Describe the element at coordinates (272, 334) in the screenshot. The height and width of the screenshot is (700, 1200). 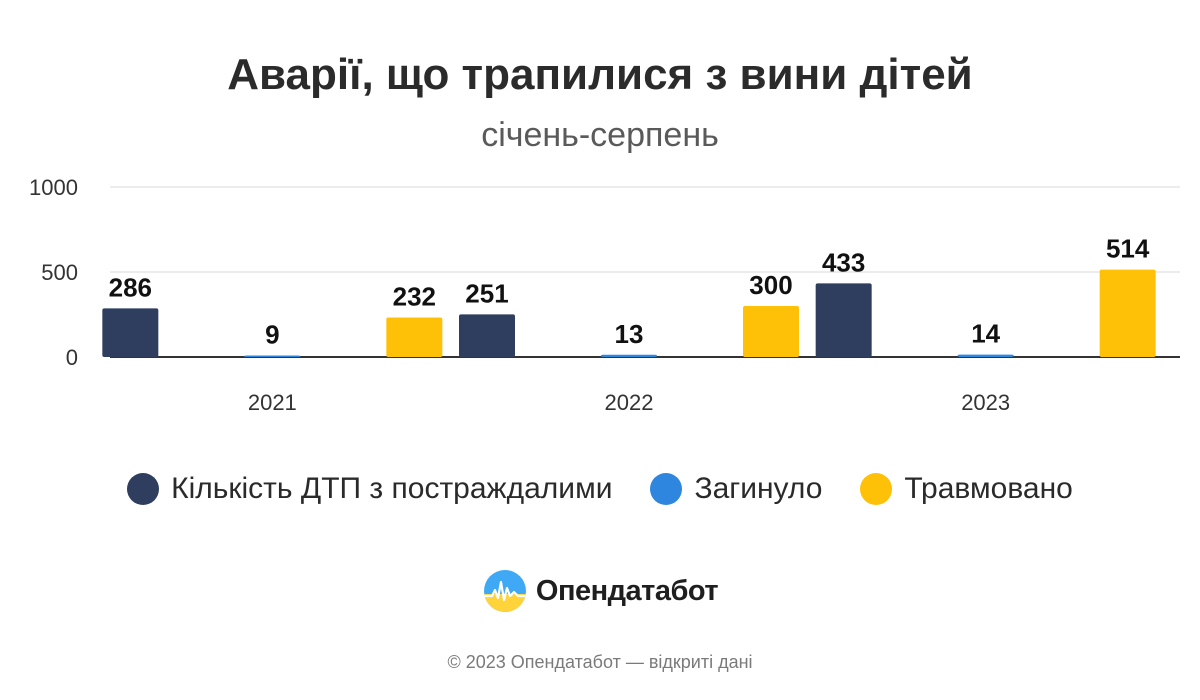
I see `data-label-2021-series-2: 9` at that location.